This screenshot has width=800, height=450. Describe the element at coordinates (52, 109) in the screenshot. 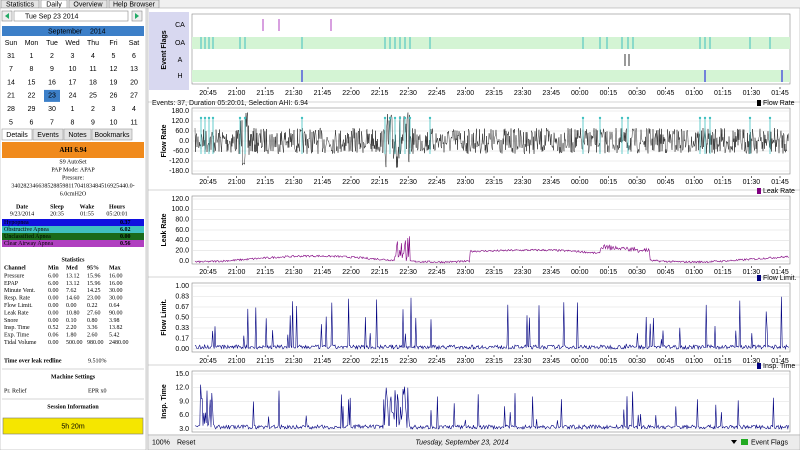

I see `day: 30` at that location.